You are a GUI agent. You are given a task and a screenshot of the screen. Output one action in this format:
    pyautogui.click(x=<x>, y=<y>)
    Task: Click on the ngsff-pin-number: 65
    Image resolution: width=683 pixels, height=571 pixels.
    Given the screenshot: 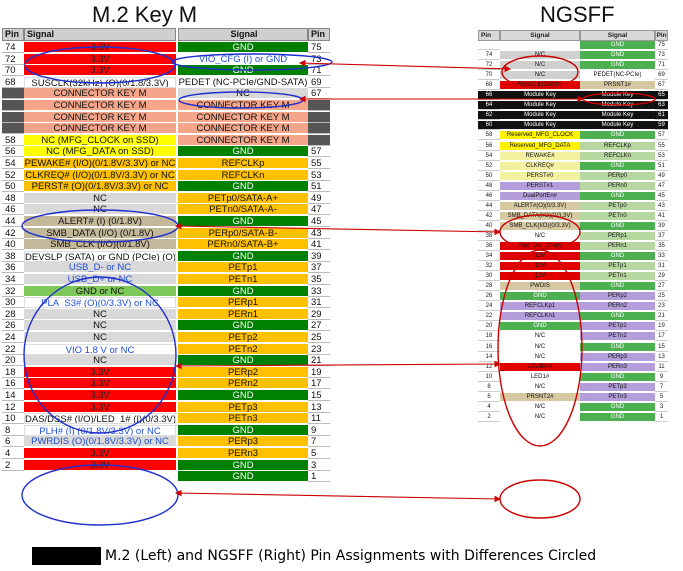 What is the action you would take?
    pyautogui.click(x=661, y=96)
    